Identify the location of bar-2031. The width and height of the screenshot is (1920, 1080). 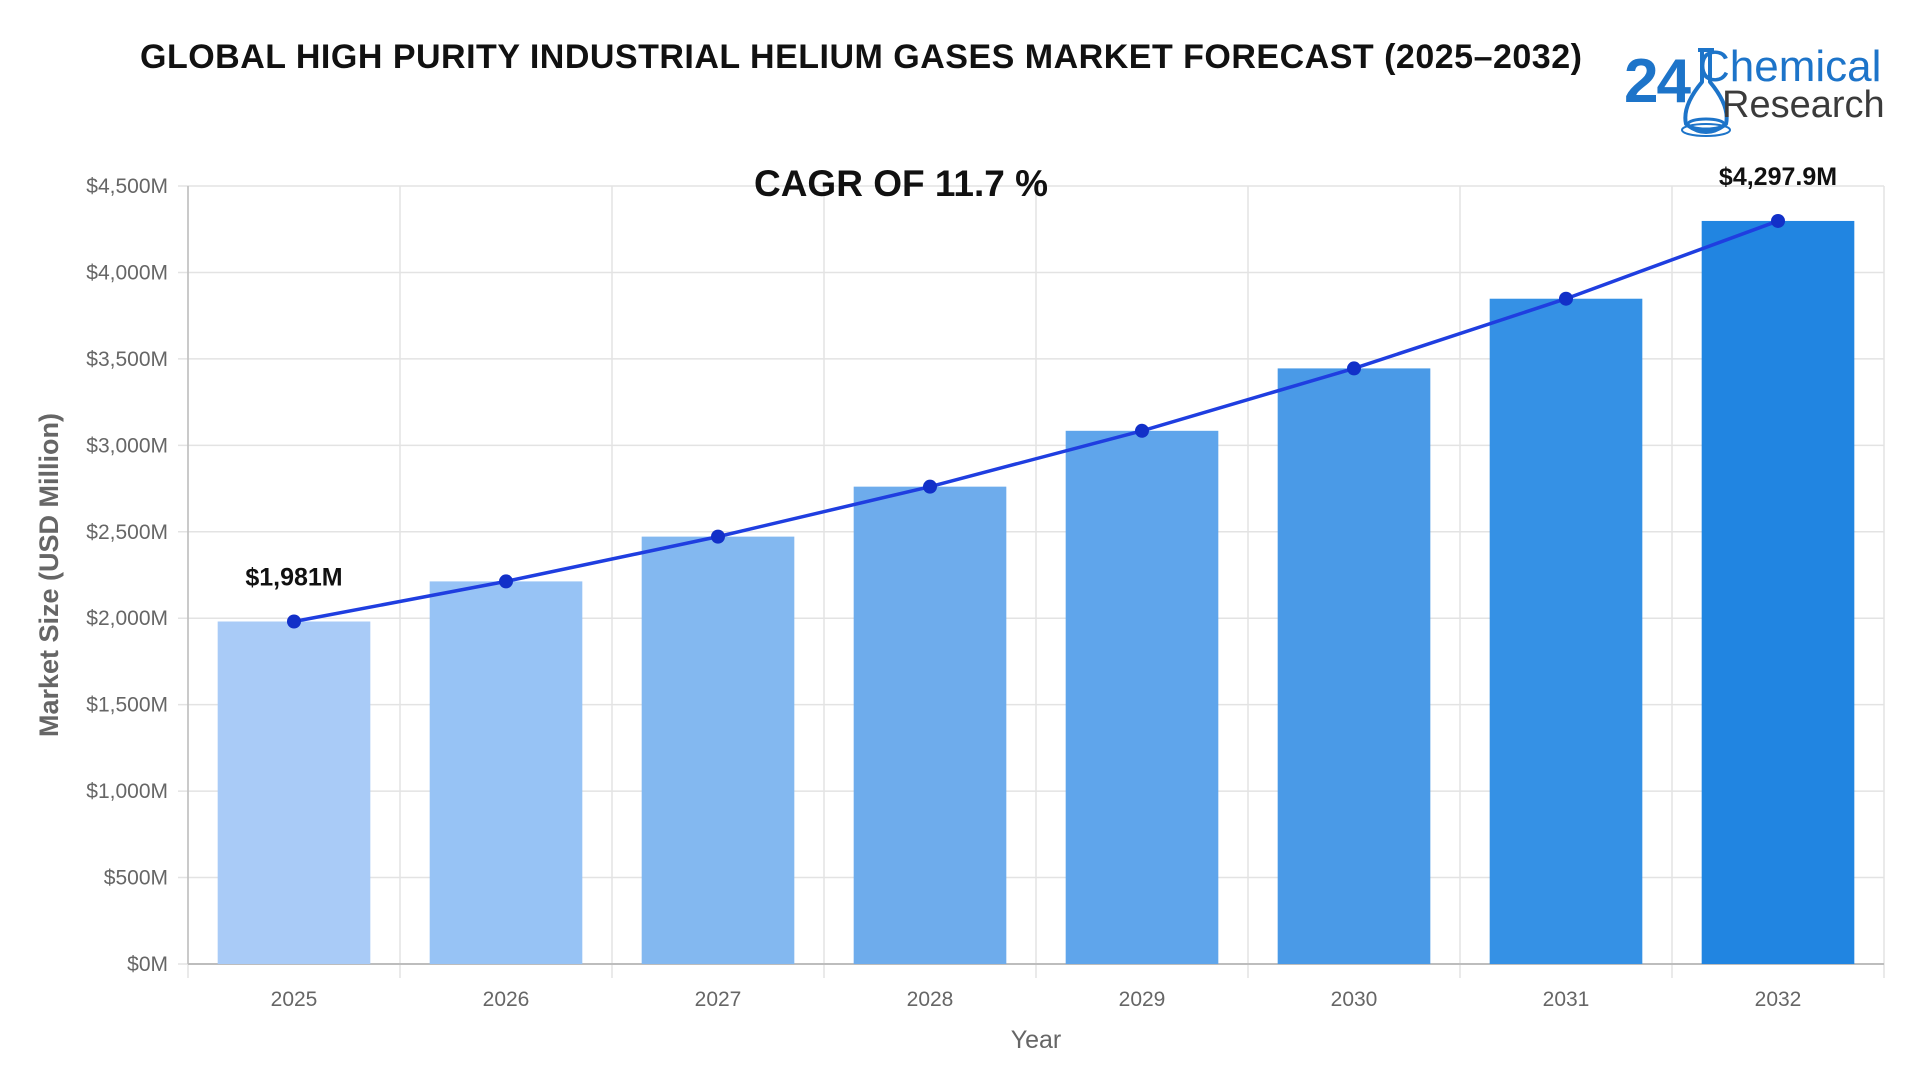
(1566, 631).